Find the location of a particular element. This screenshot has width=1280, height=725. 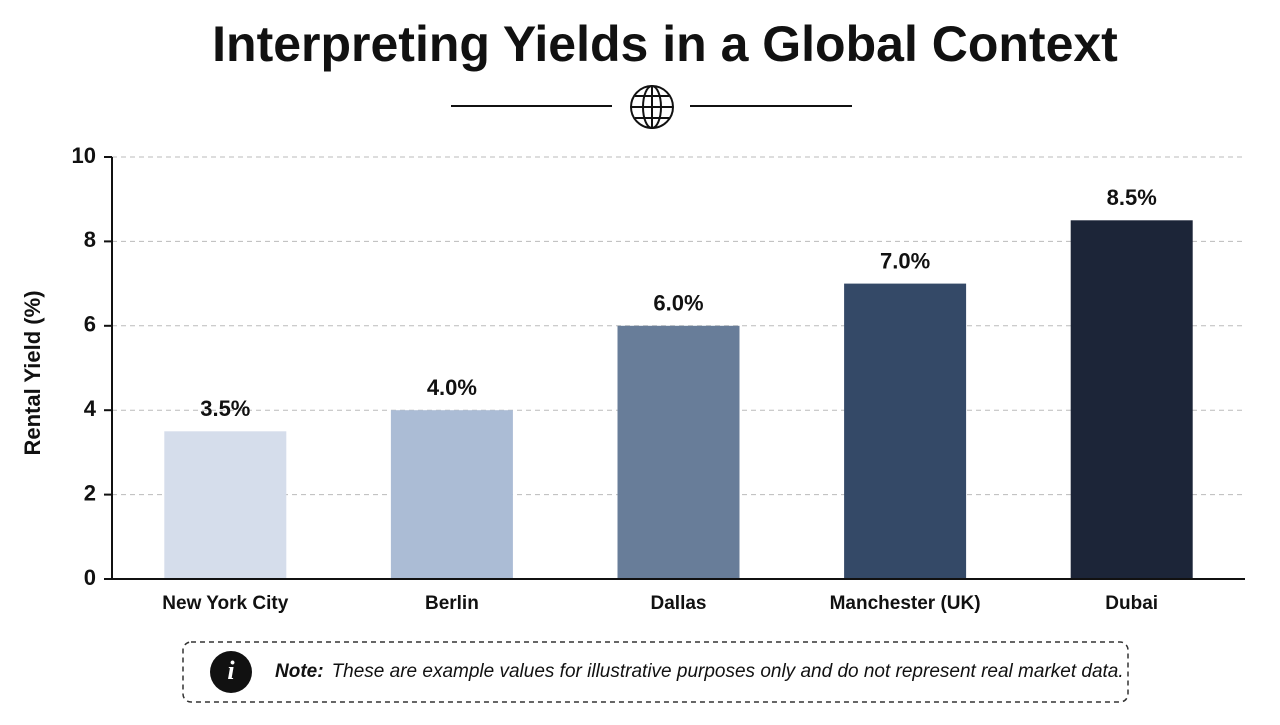

y-tick-label: 2 is located at coordinates (90, 492).